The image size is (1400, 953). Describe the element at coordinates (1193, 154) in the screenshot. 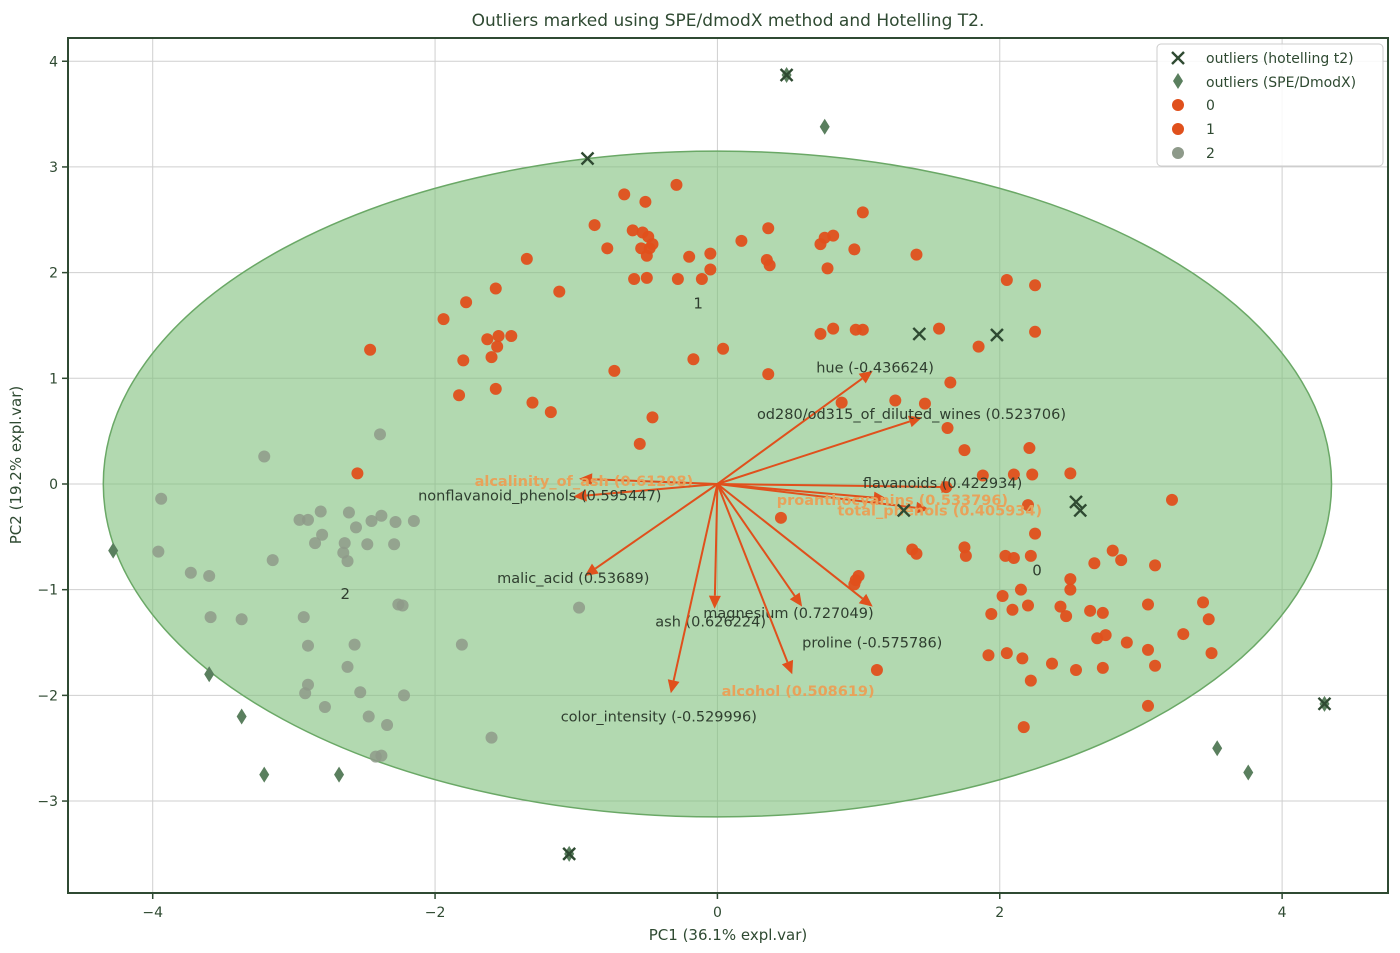

I see `legend-item-class-2: 2` at that location.